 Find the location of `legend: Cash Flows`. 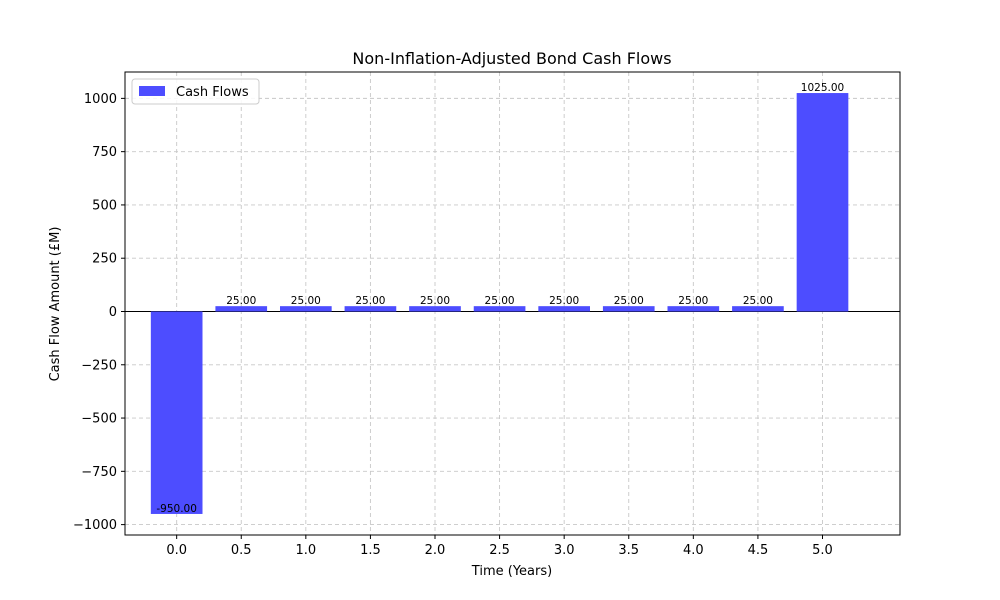

legend: Cash Flows is located at coordinates (195, 91).